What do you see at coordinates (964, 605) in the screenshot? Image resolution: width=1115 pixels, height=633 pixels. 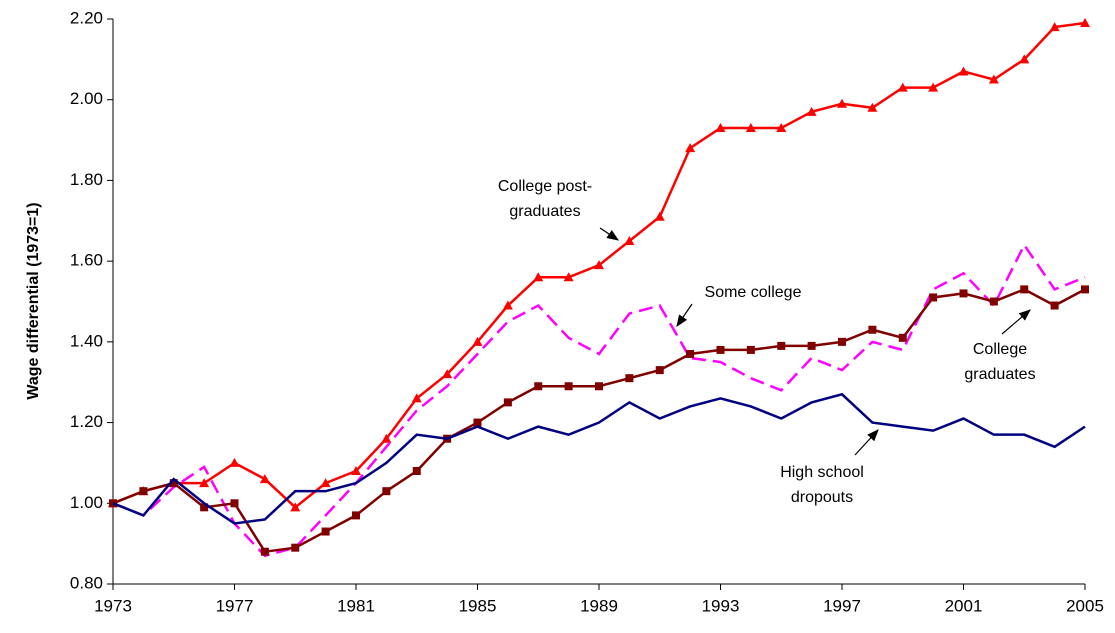 I see `x-tick-label: 2001` at bounding box center [964, 605].